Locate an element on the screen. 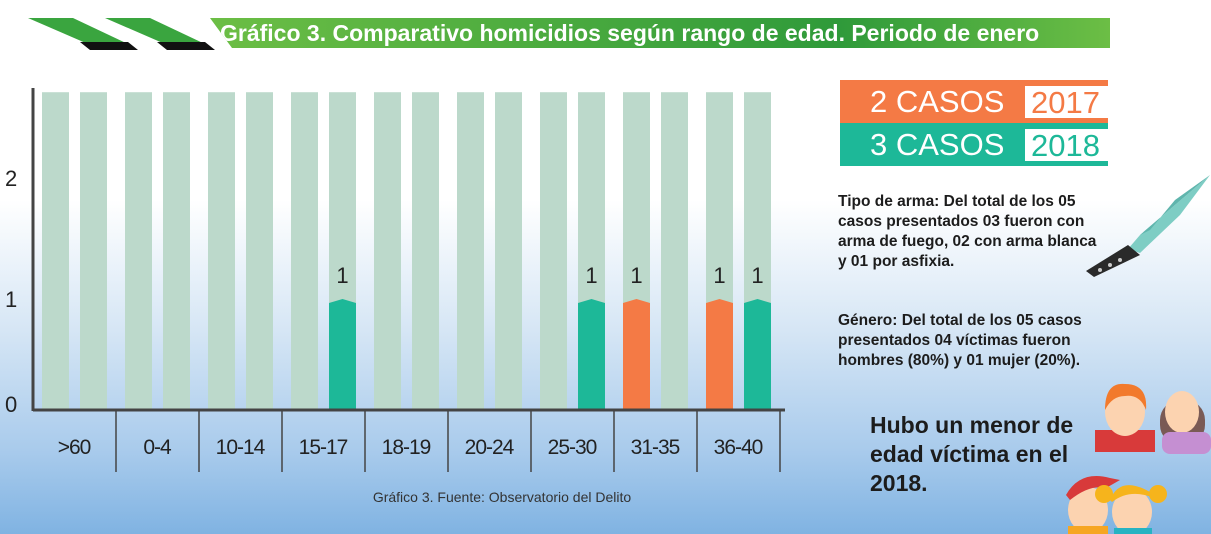  y-tick-label: 0 is located at coordinates (11, 404).